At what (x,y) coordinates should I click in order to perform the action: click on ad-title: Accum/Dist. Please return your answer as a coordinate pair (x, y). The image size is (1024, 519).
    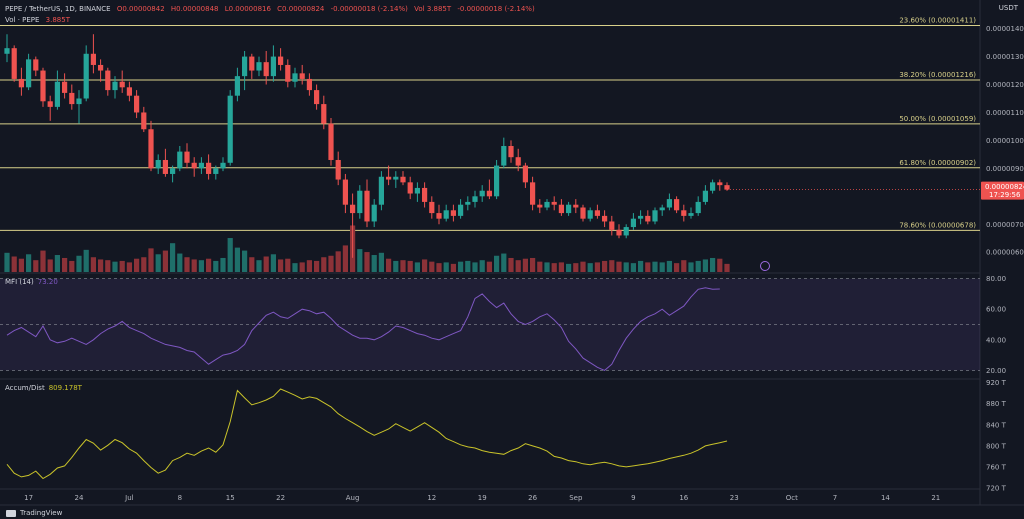
    Looking at the image, I should click on (25, 388).